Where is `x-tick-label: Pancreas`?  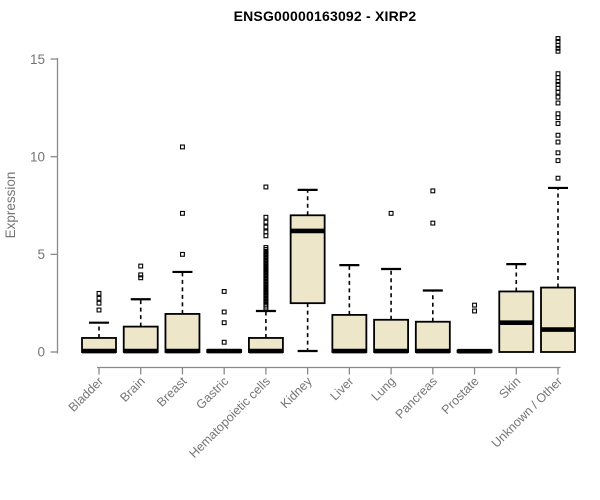
x-tick-label: Pancreas is located at coordinates (416, 397).